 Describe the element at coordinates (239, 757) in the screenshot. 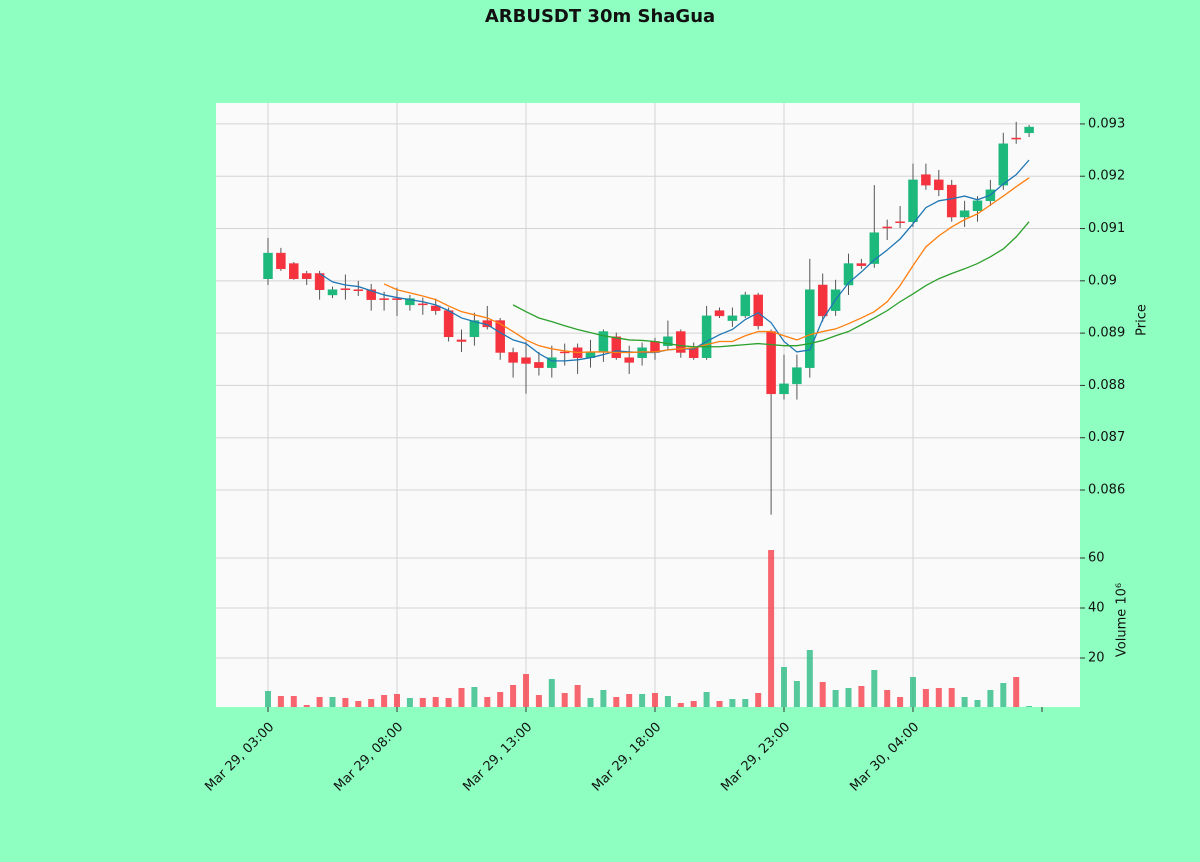

I see `x-tick-label: Mar 29, 03:00` at that location.